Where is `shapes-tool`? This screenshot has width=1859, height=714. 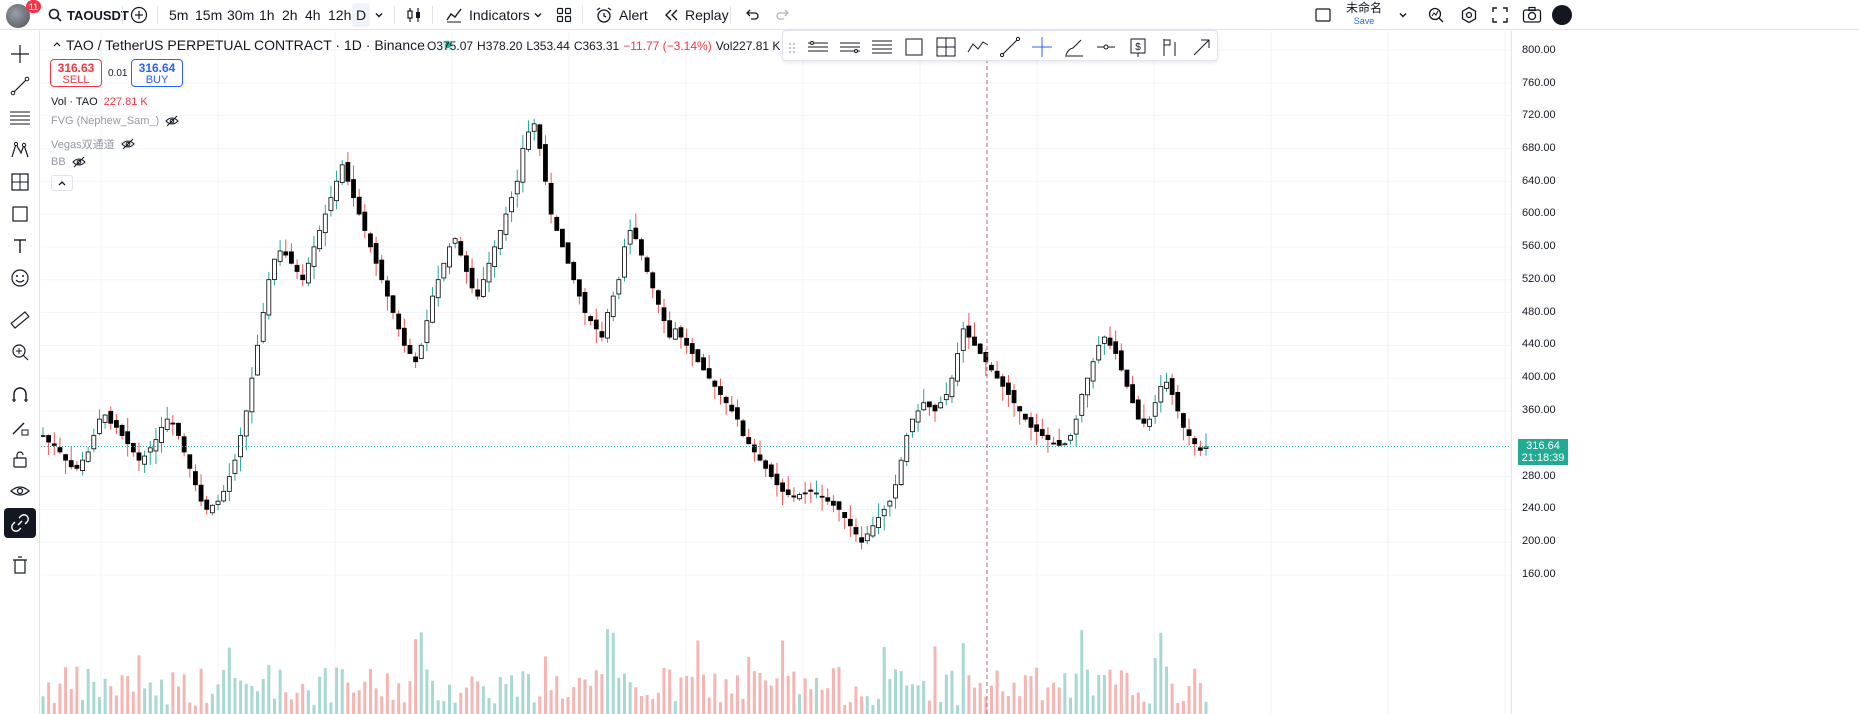
shapes-tool is located at coordinates (20, 214).